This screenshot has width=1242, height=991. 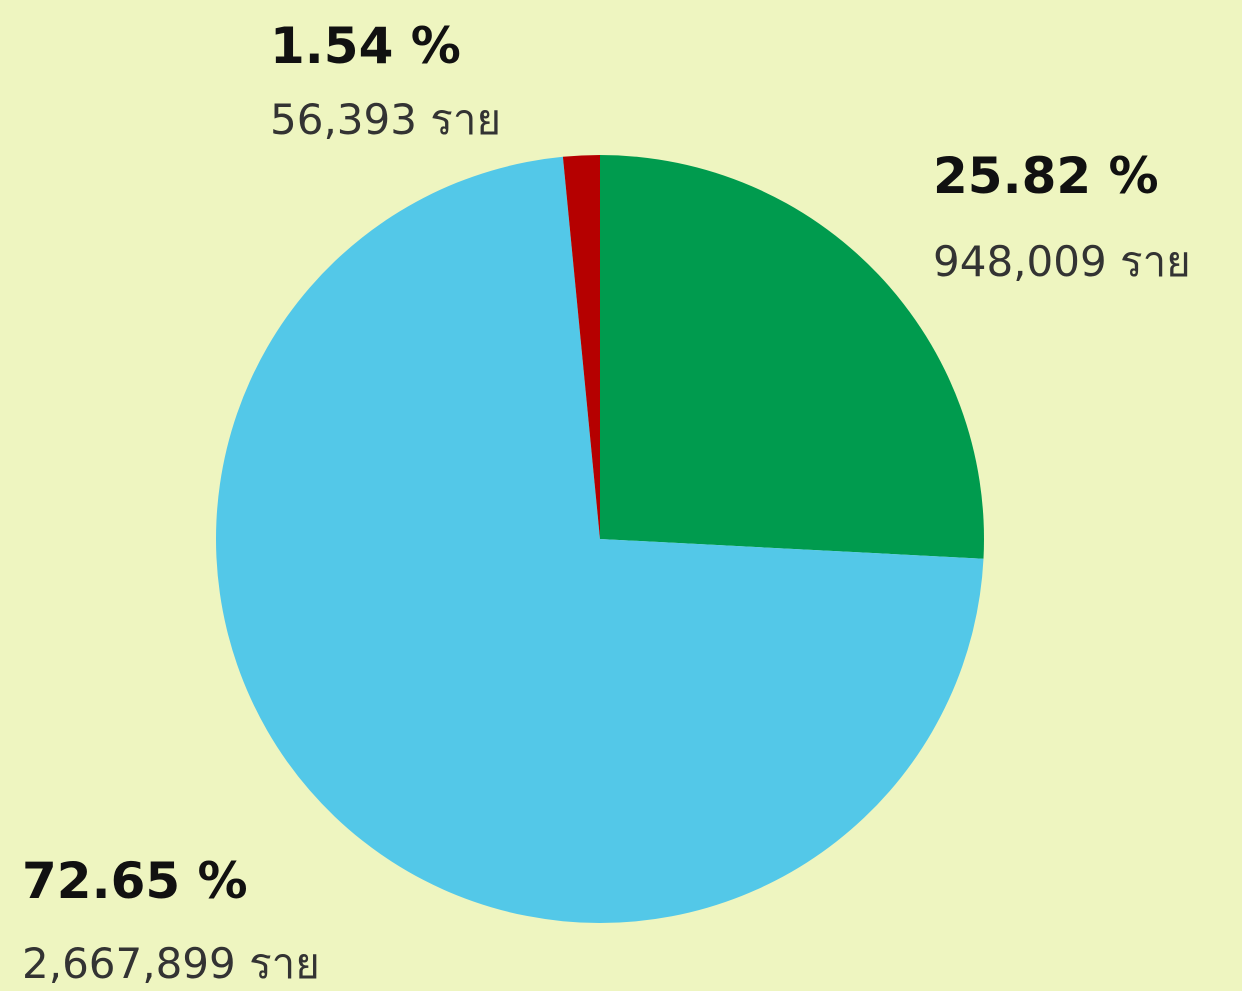 What do you see at coordinates (1046, 176) in the screenshot?
I see `percent-label: 25.82 %` at bounding box center [1046, 176].